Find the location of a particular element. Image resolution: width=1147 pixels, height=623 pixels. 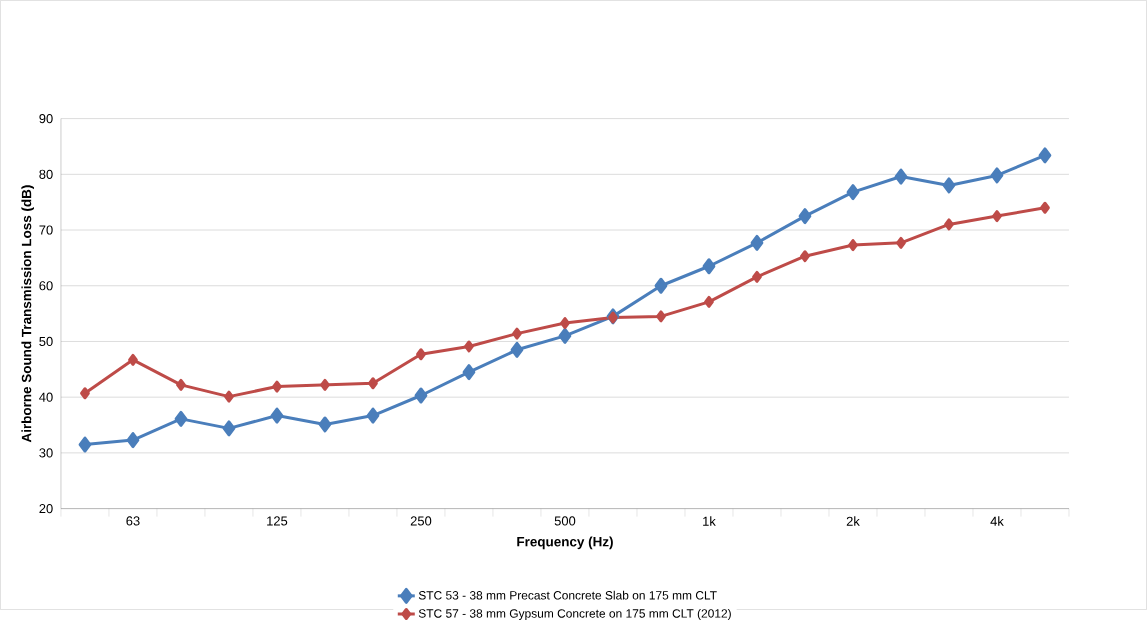

x-tick-label: 4k is located at coordinates (997, 521).